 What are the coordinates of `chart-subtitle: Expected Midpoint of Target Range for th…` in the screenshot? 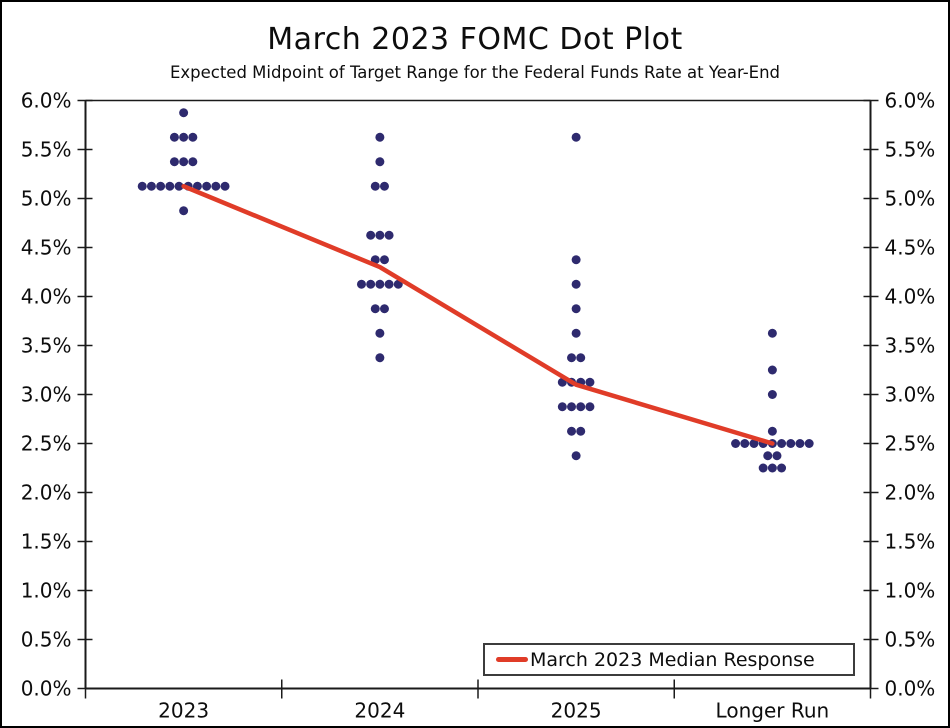 It's located at (475, 72).